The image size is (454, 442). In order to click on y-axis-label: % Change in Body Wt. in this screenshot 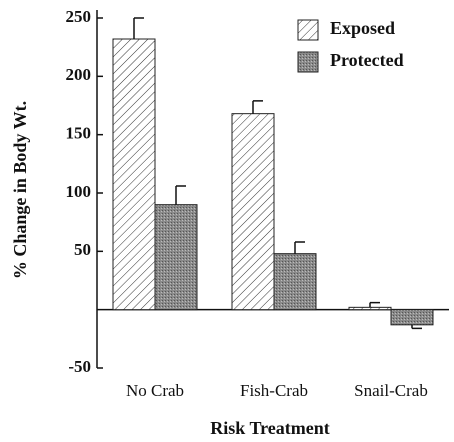, I will do `click(20, 190)`.